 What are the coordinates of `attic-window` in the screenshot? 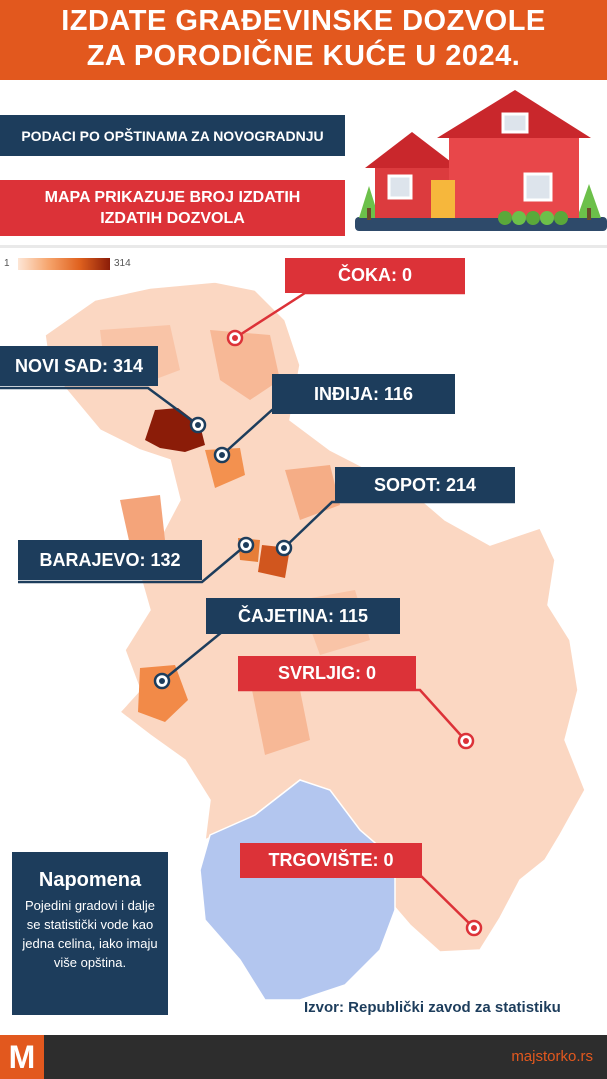 It's located at (515, 123).